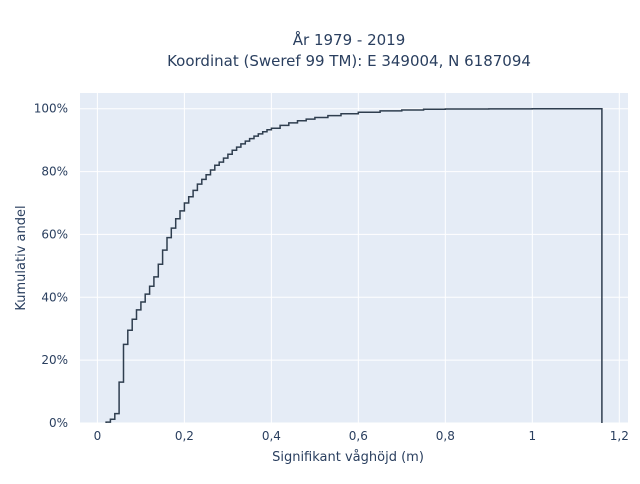  I want to click on x-tick-labels: 0 0,2 0,4 0,6 0,8 1 1,2, so click(361, 436).